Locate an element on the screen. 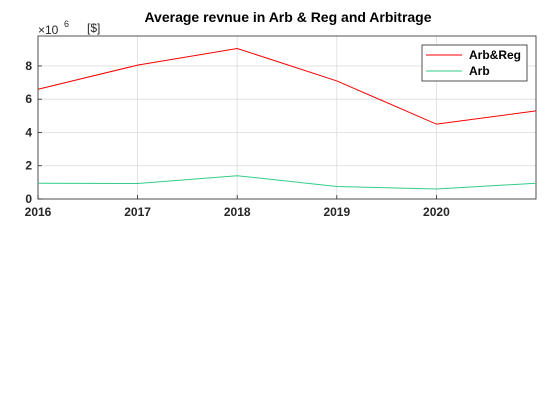 Image resolution: width=560 pixels, height=420 pixels. x-tick-label: 2019 is located at coordinates (336, 212).